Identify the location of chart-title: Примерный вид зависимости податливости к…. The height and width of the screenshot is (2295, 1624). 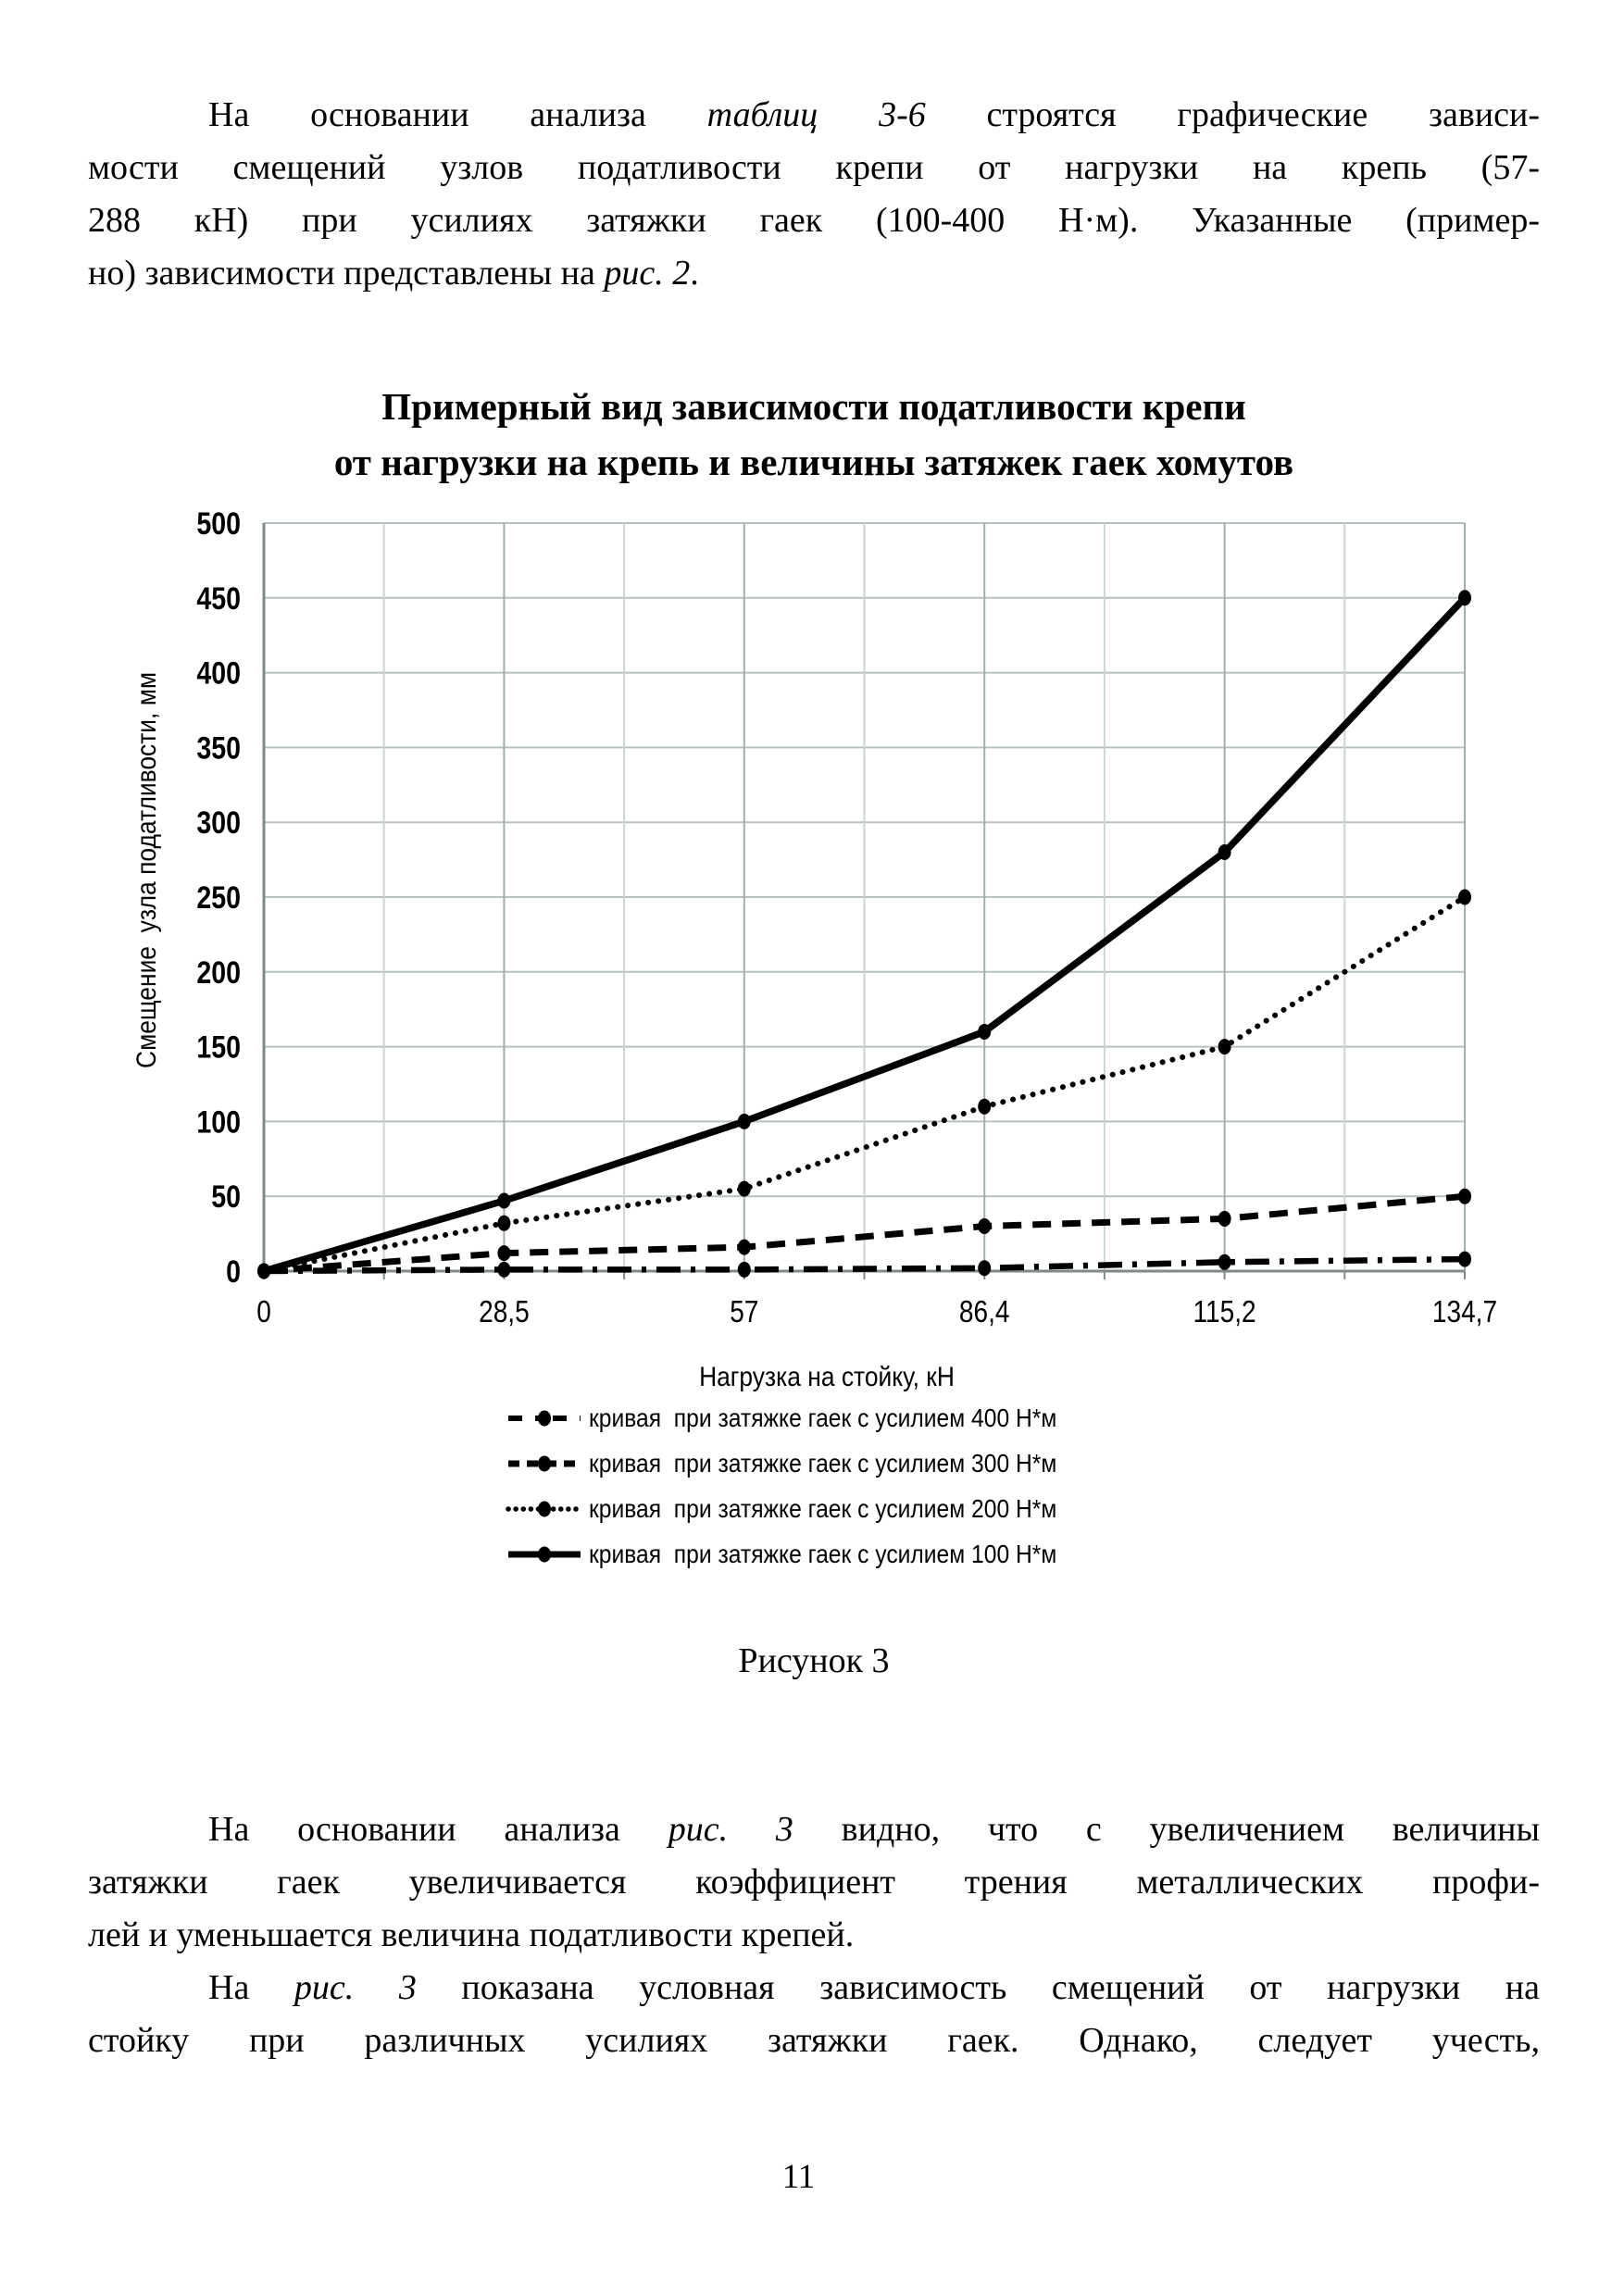
(814, 434).